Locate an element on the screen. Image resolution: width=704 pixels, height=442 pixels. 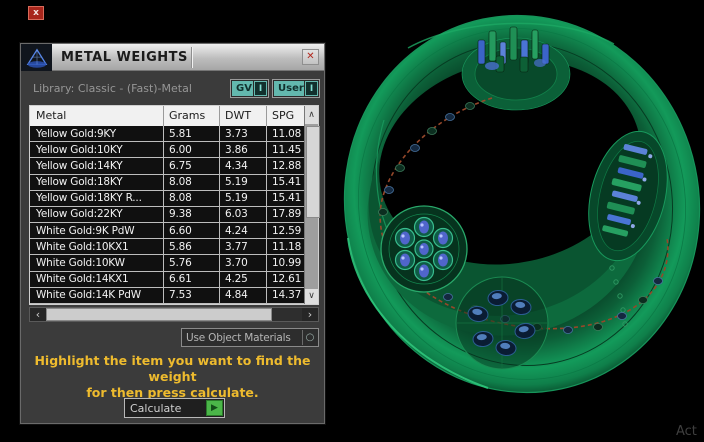
table-row: Yellow Gold:22KY 9.38 6.03 17.89 is located at coordinates (167, 215).